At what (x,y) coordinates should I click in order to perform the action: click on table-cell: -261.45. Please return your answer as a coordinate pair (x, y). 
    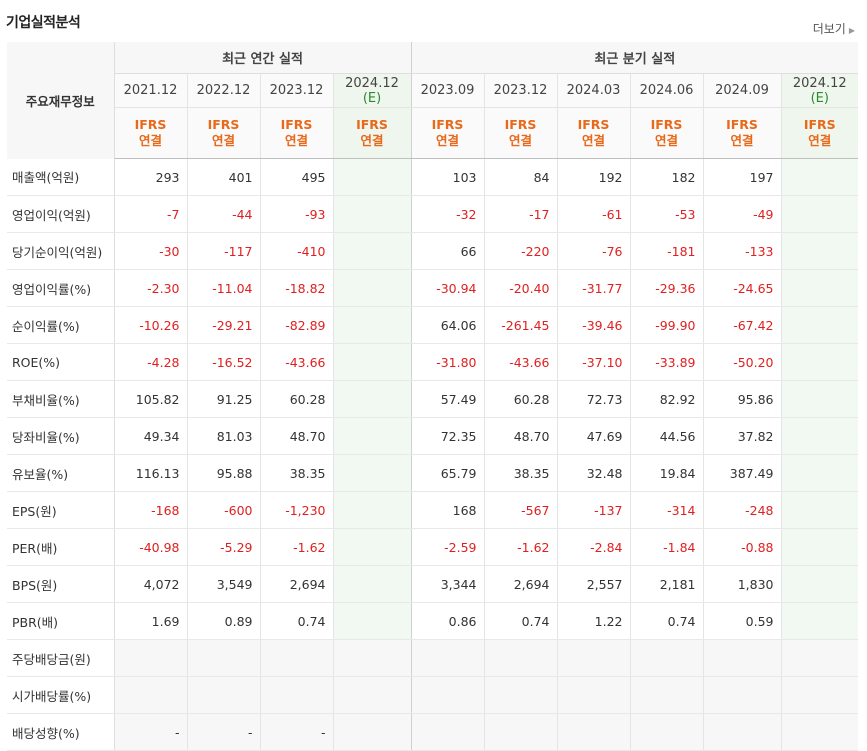
    Looking at the image, I should click on (520, 325).